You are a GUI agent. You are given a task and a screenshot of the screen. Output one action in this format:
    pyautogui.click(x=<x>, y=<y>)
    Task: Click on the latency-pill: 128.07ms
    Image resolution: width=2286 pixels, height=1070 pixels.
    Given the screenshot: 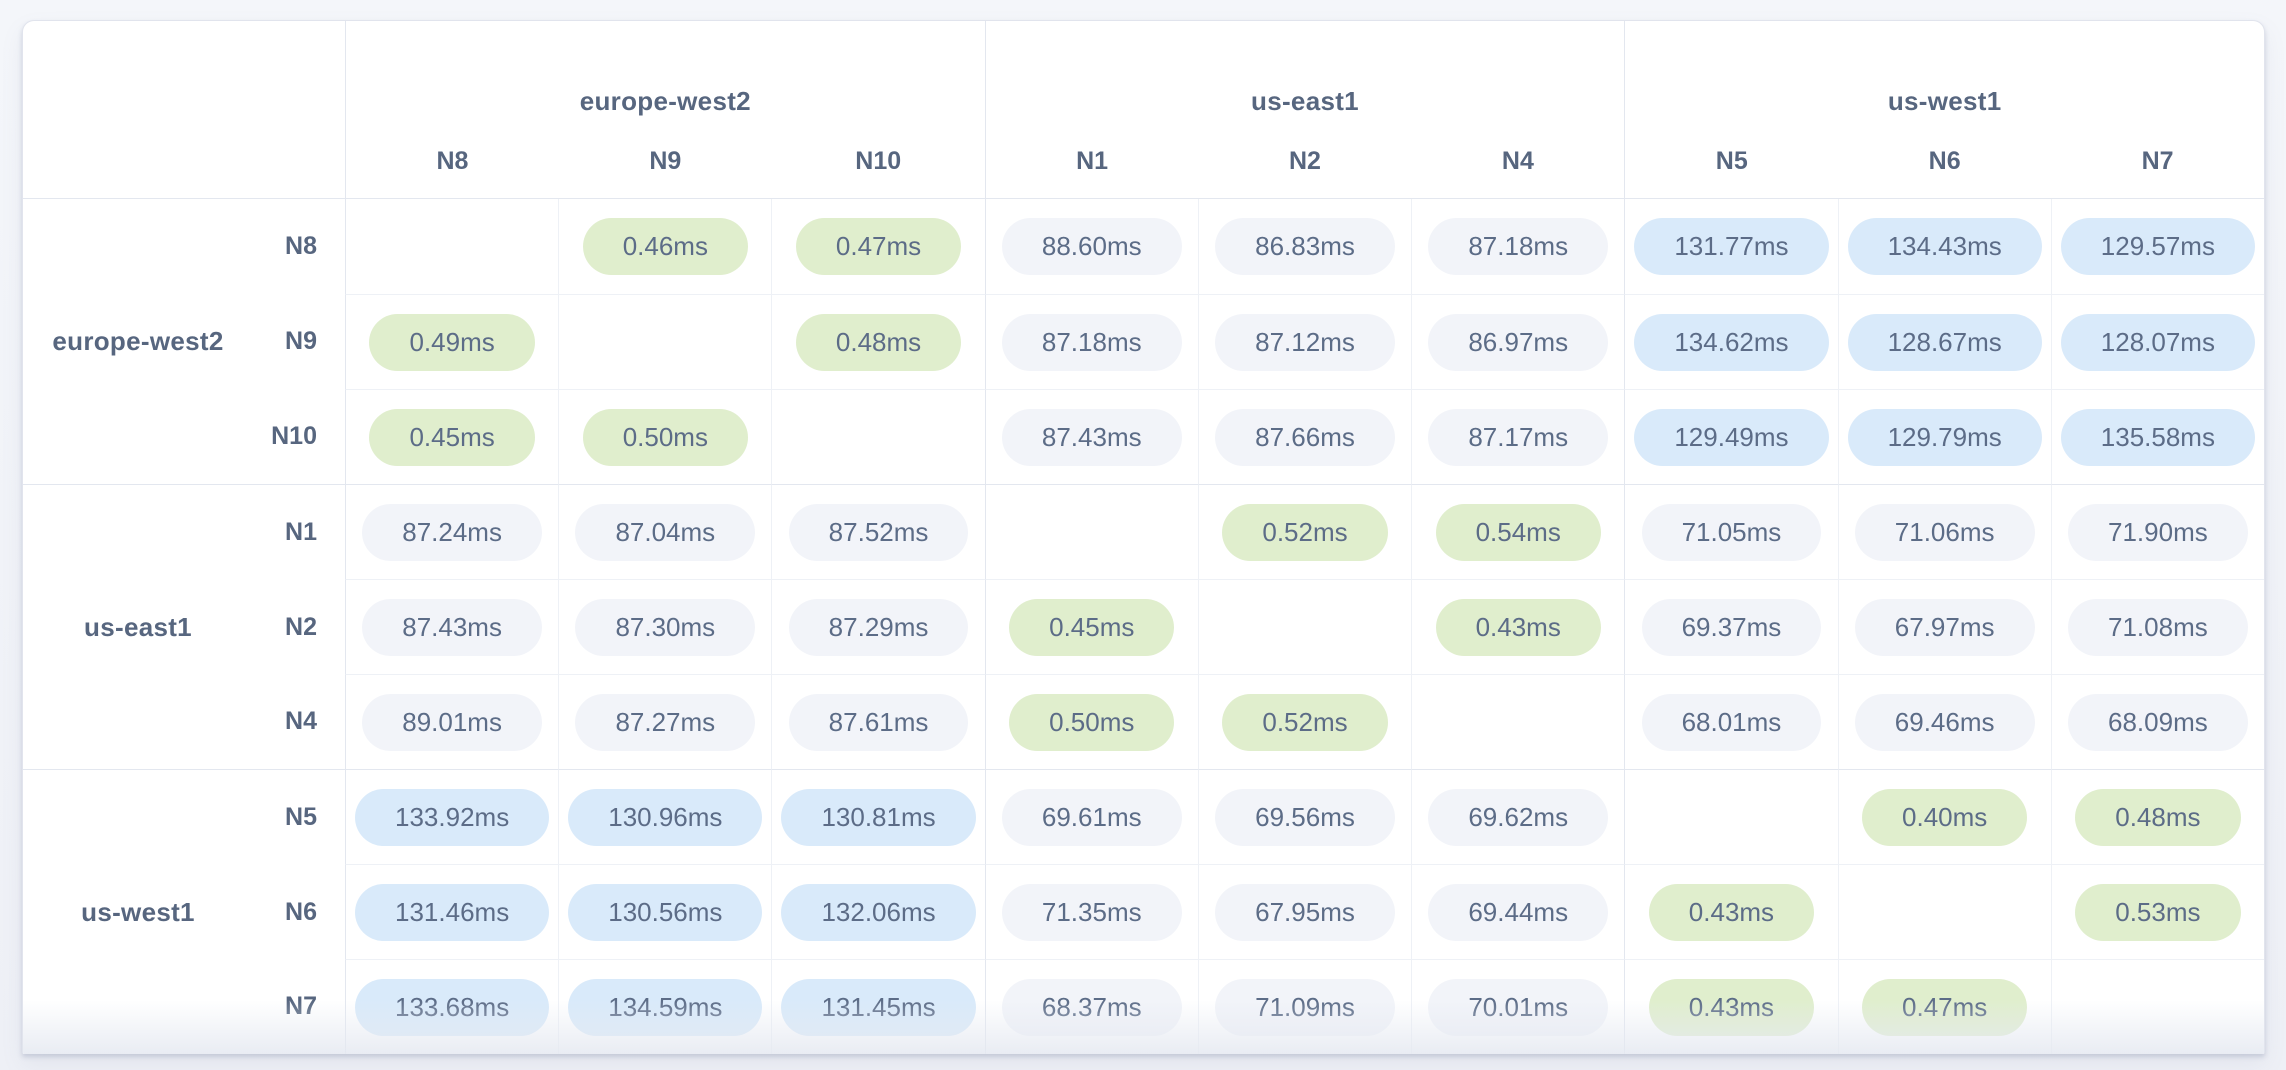 What is the action you would take?
    pyautogui.click(x=2157, y=342)
    